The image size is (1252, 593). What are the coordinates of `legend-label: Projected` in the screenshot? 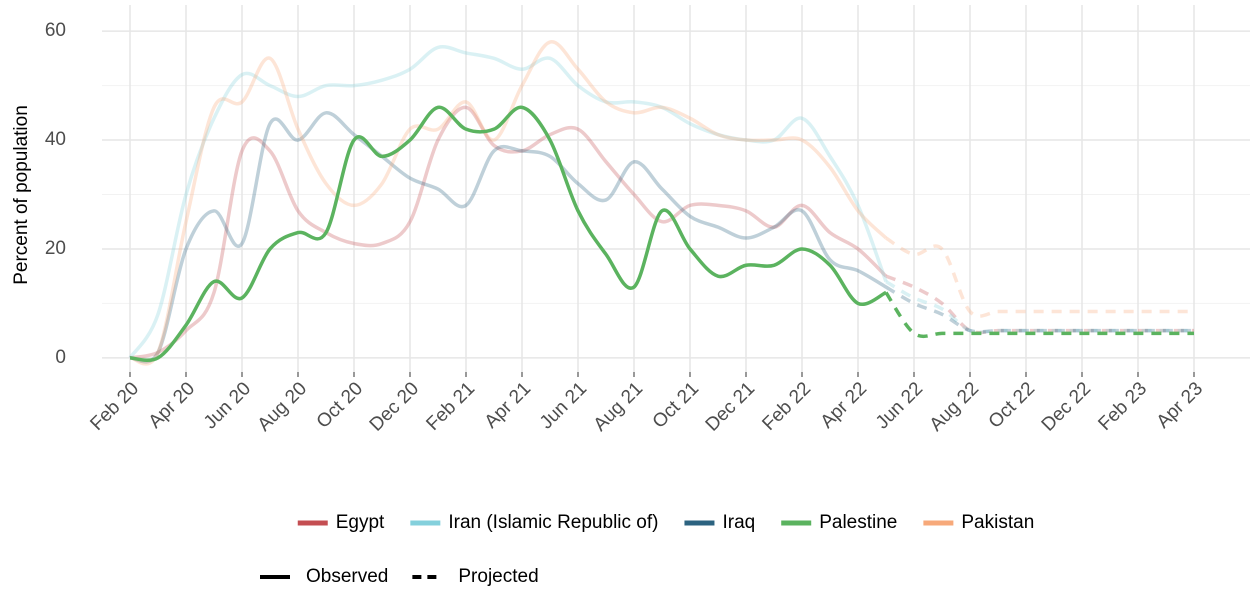 It's located at (498, 576).